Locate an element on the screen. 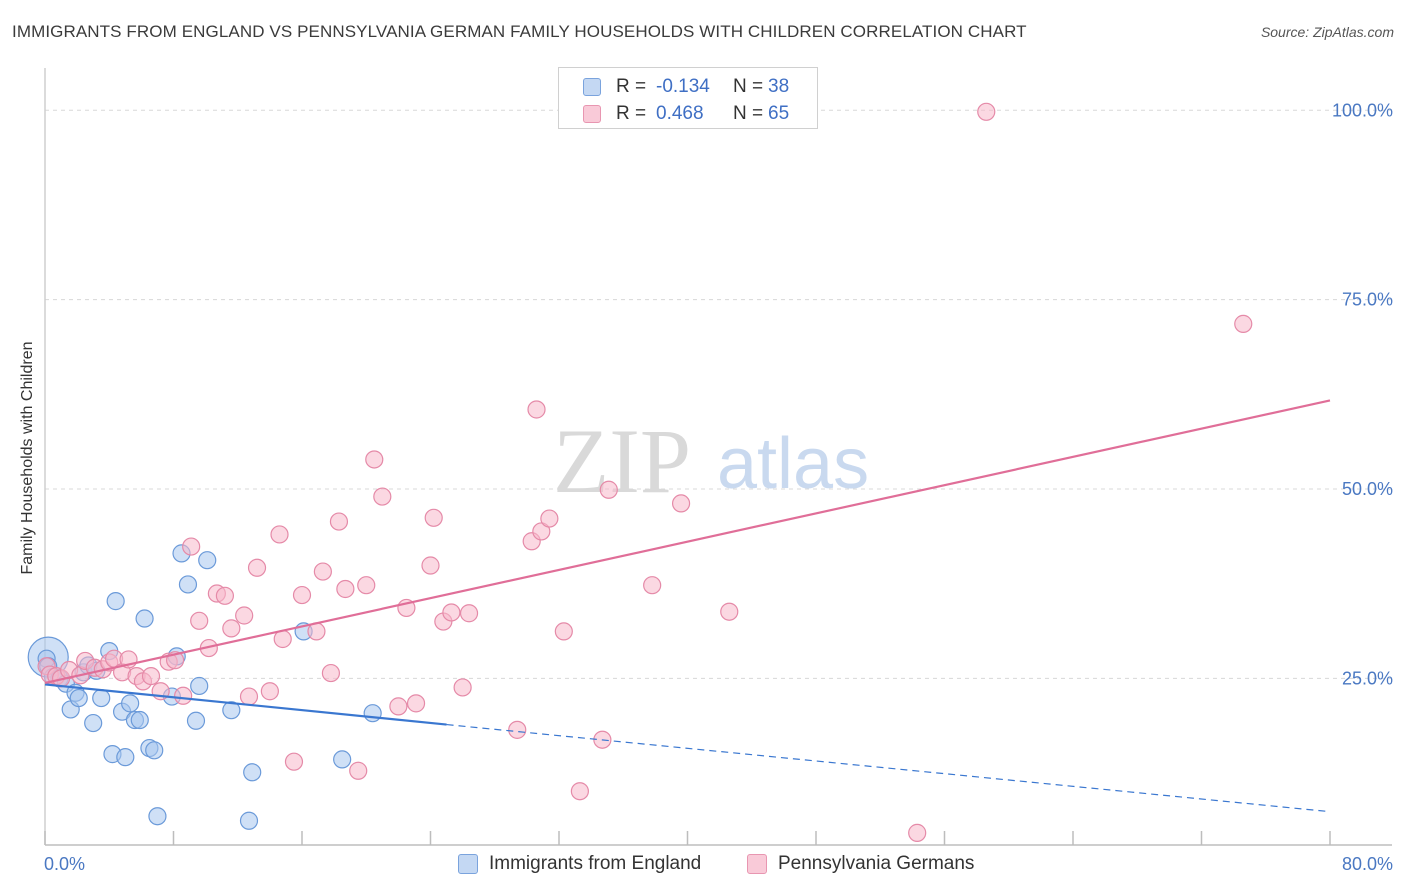 Image resolution: width=1406 pixels, height=892 pixels. pink-n-label: N = is located at coordinates (748, 113).